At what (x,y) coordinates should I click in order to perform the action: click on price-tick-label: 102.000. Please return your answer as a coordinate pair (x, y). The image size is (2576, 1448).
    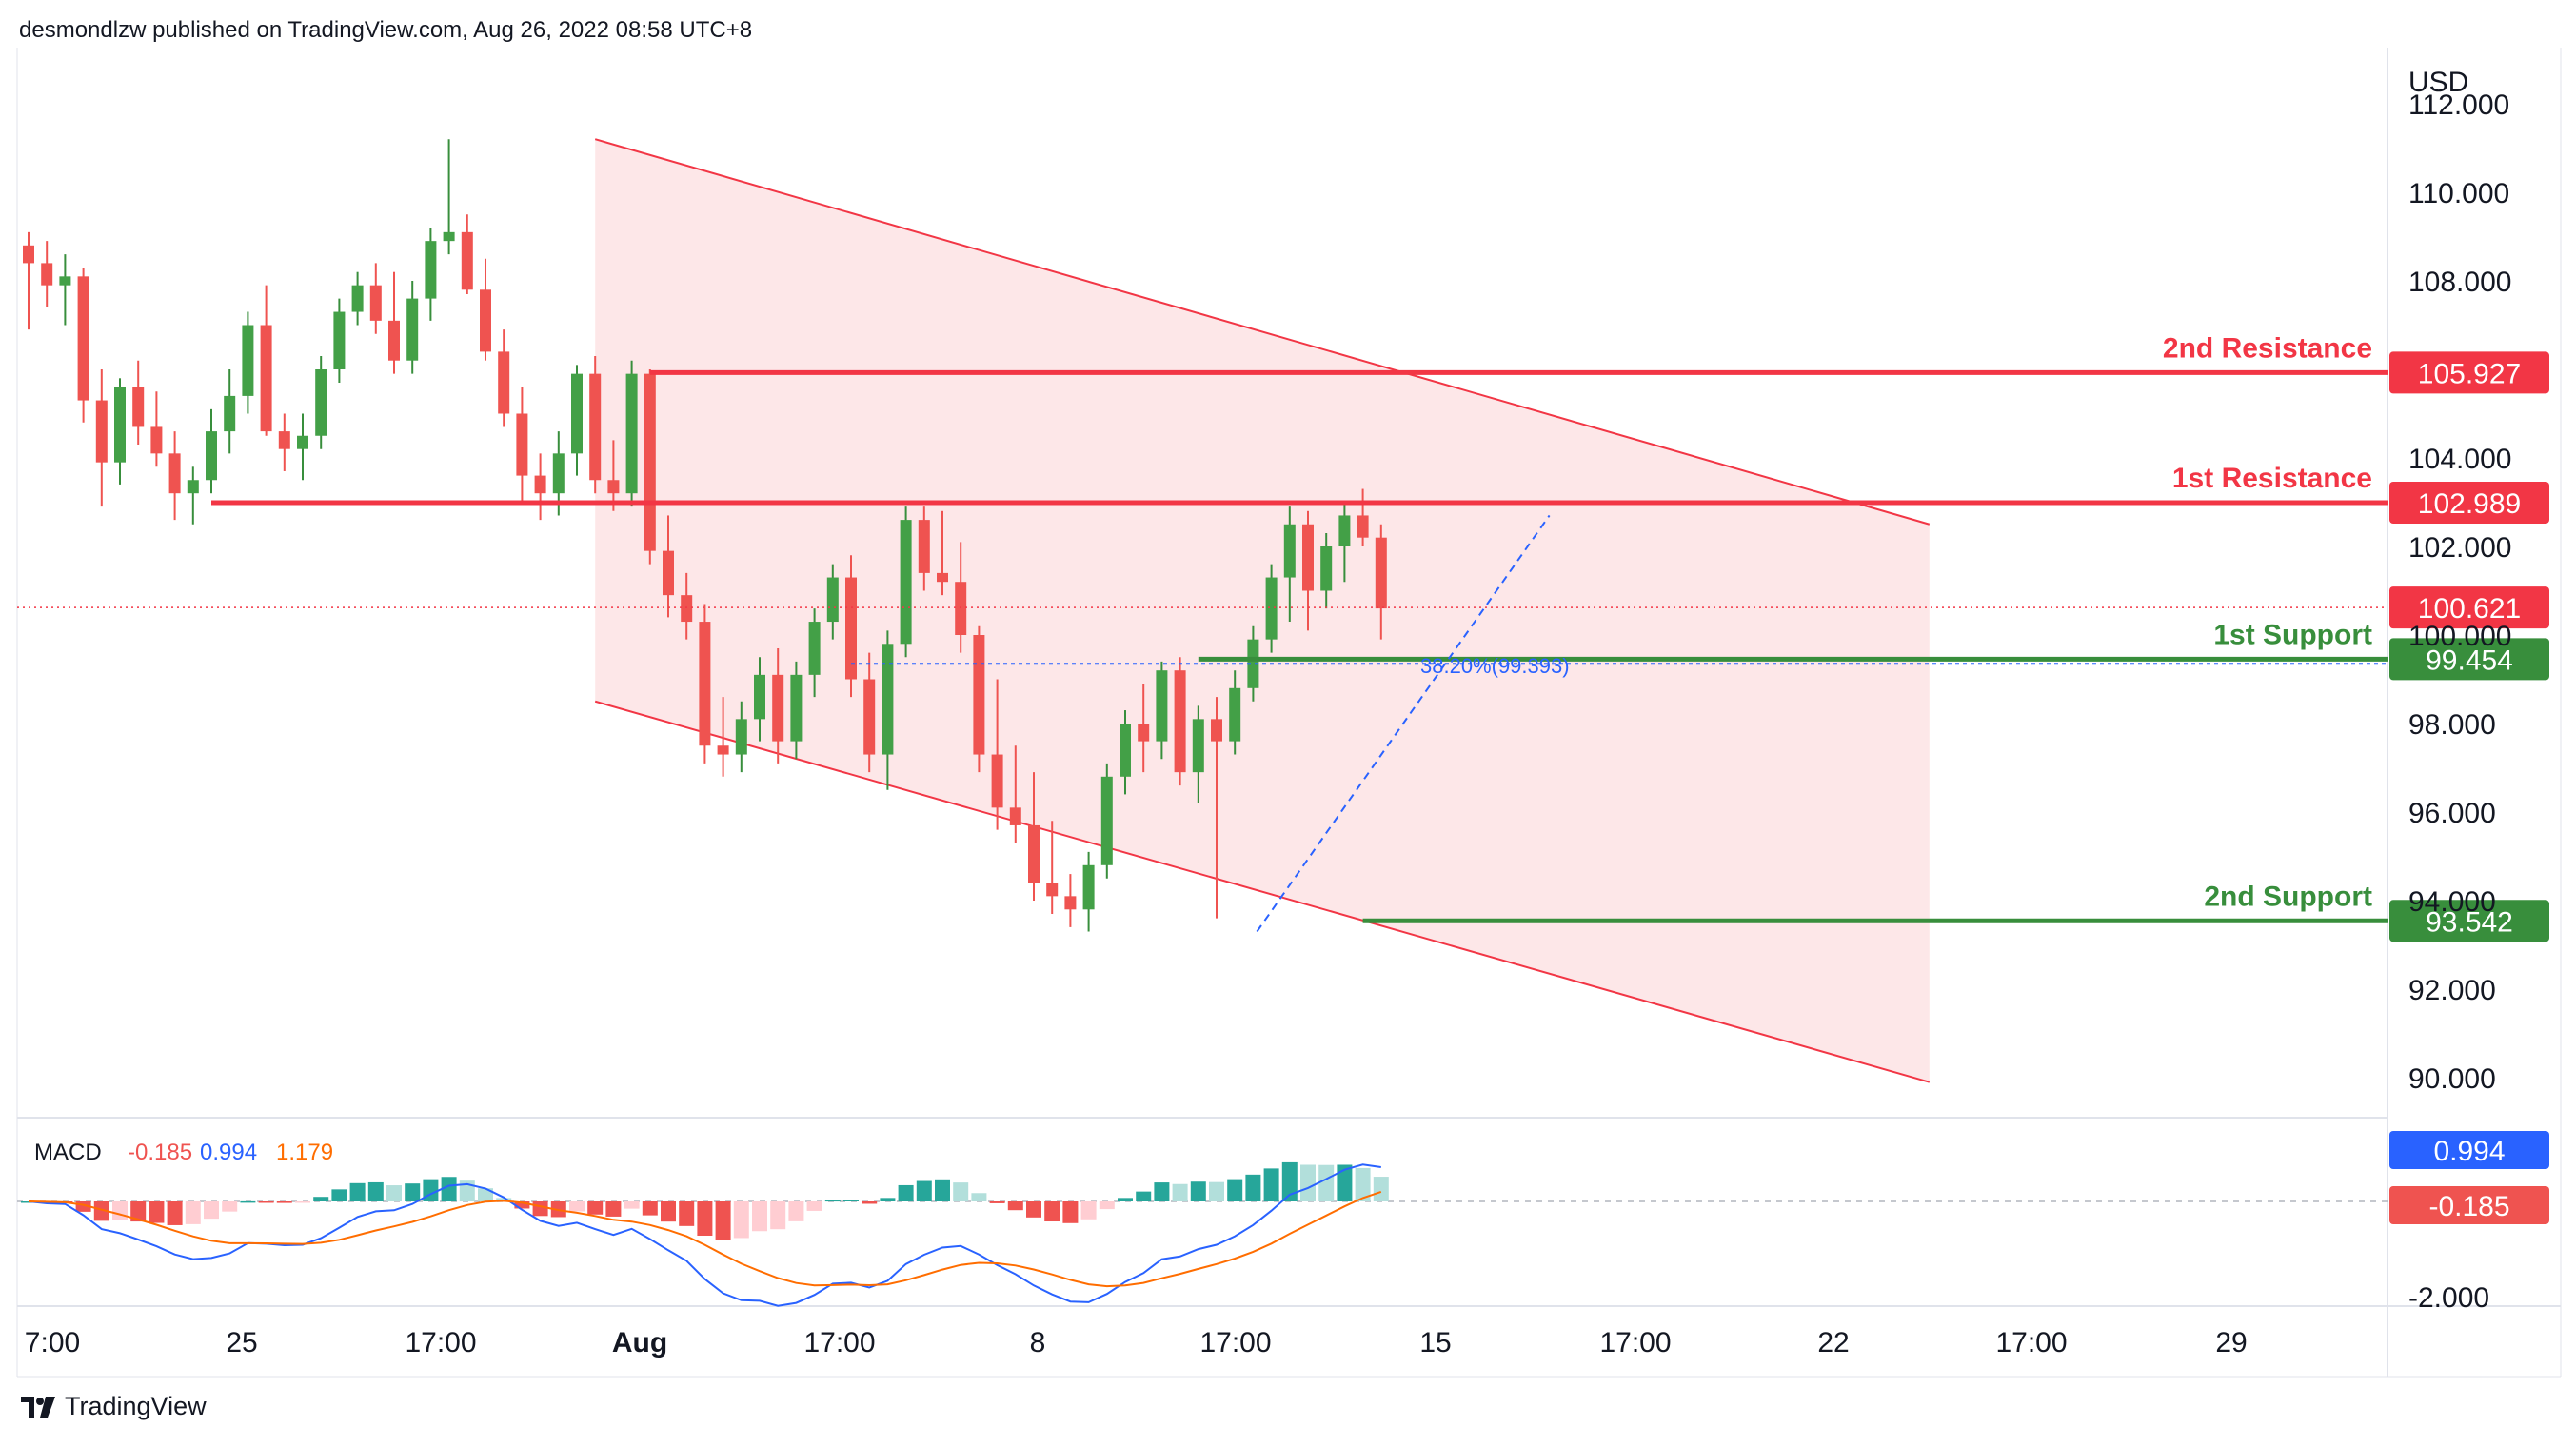
    Looking at the image, I should click on (2459, 548).